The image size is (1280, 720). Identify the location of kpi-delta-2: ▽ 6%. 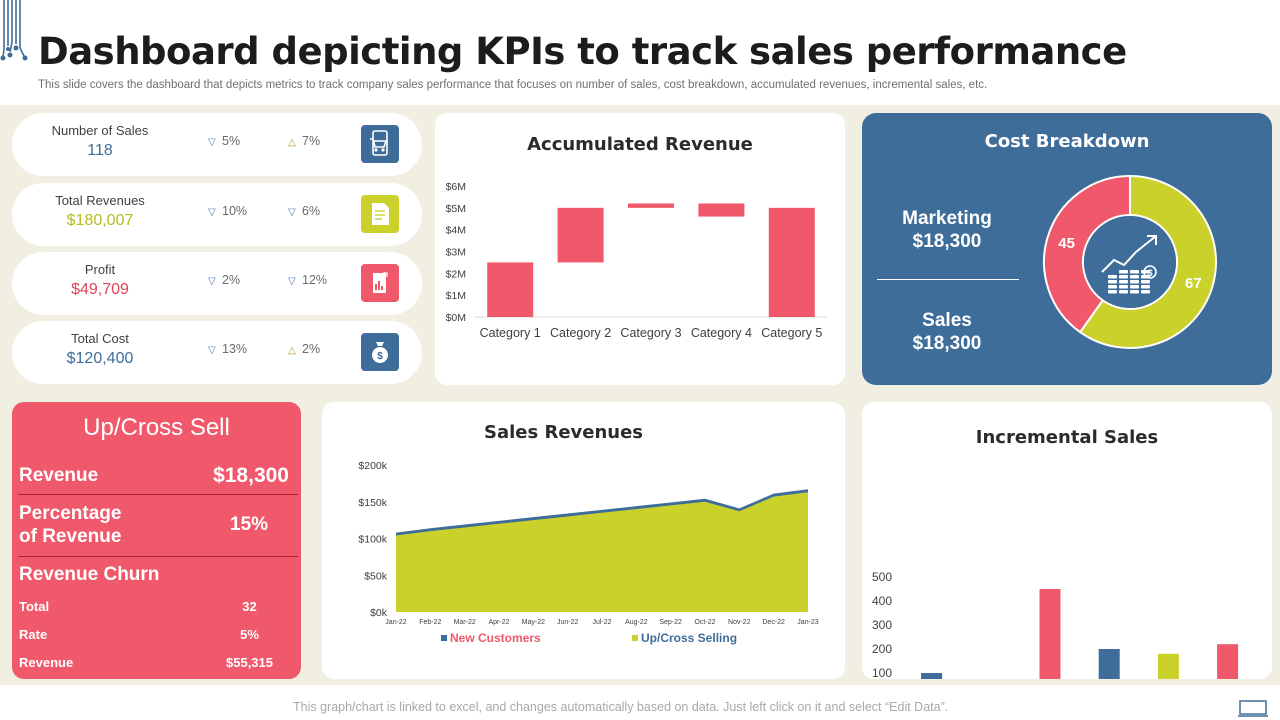
(304, 211).